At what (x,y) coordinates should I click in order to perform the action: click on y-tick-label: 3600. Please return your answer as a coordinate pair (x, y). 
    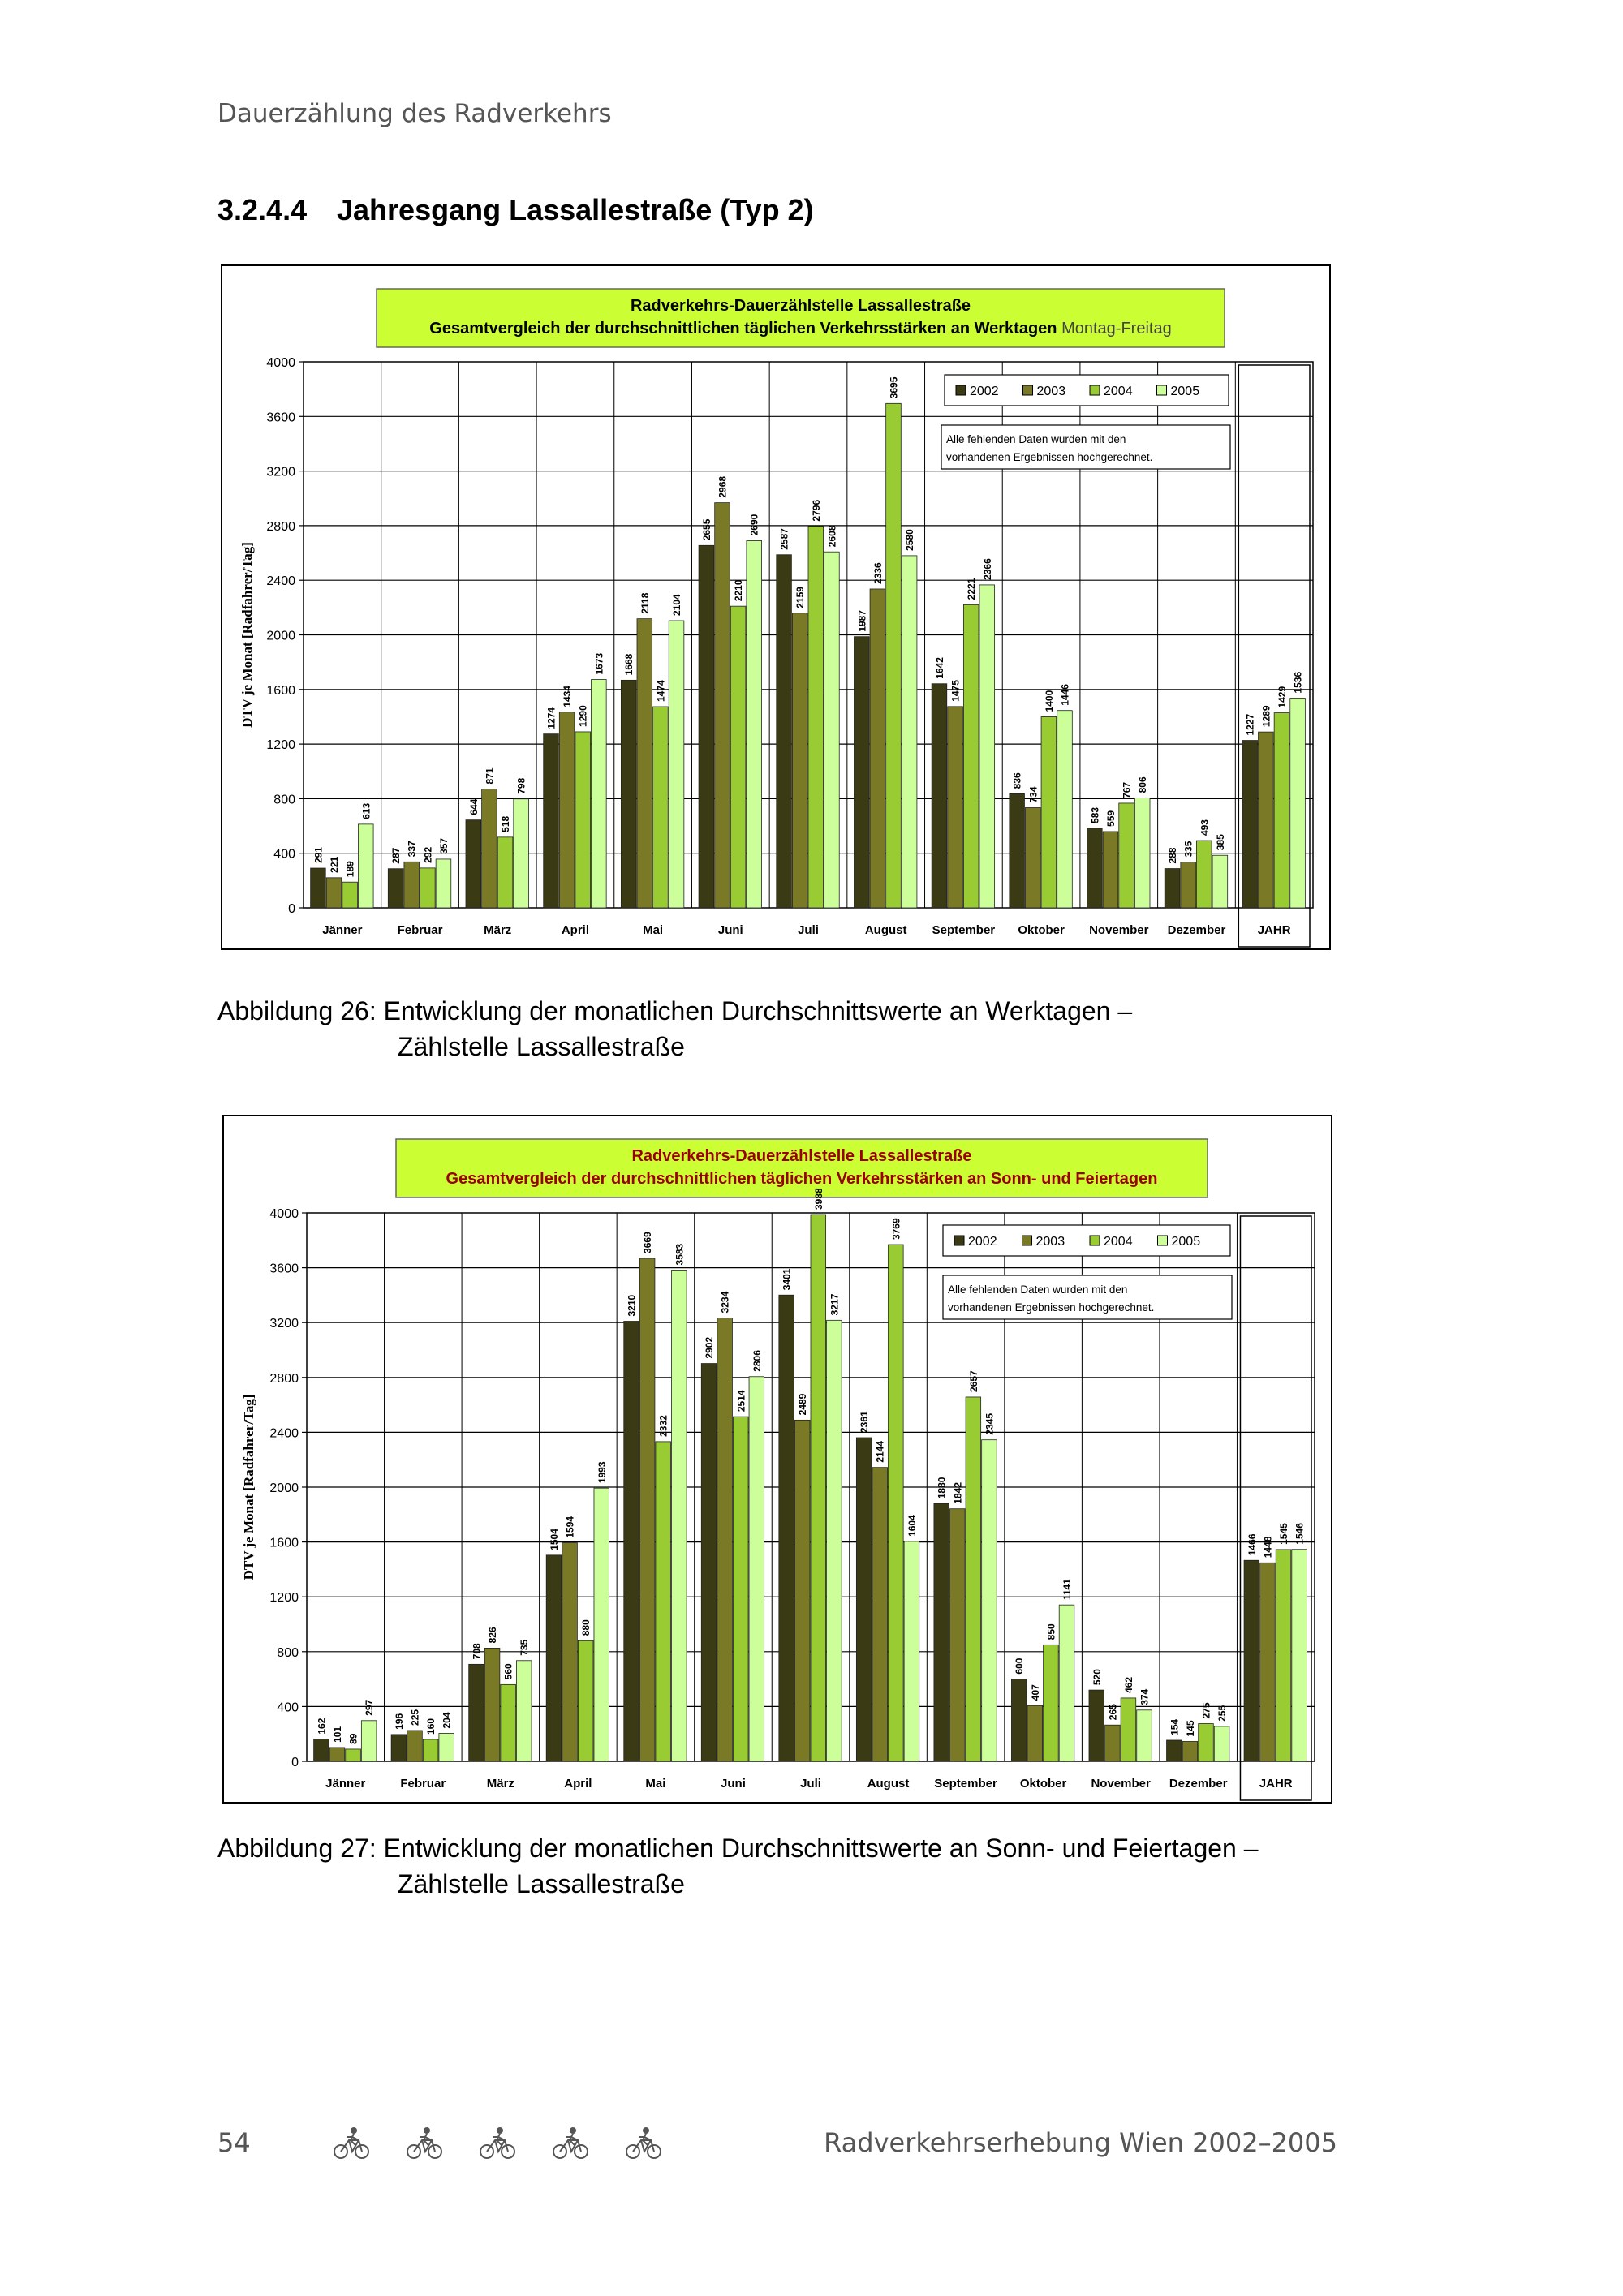
    Looking at the image, I should click on (284, 1269).